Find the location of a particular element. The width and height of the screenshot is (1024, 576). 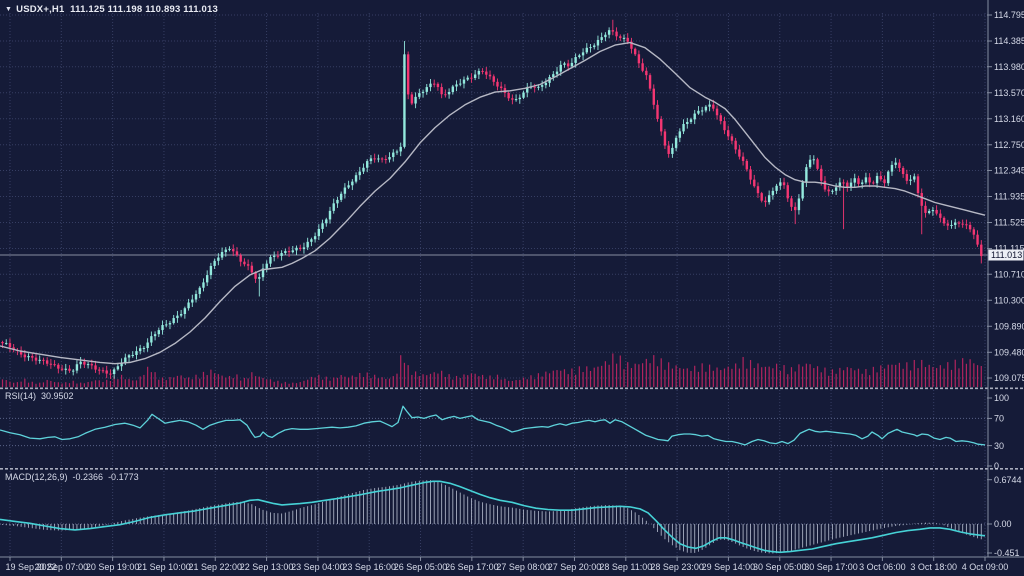

volume-bars is located at coordinates (491, 370).